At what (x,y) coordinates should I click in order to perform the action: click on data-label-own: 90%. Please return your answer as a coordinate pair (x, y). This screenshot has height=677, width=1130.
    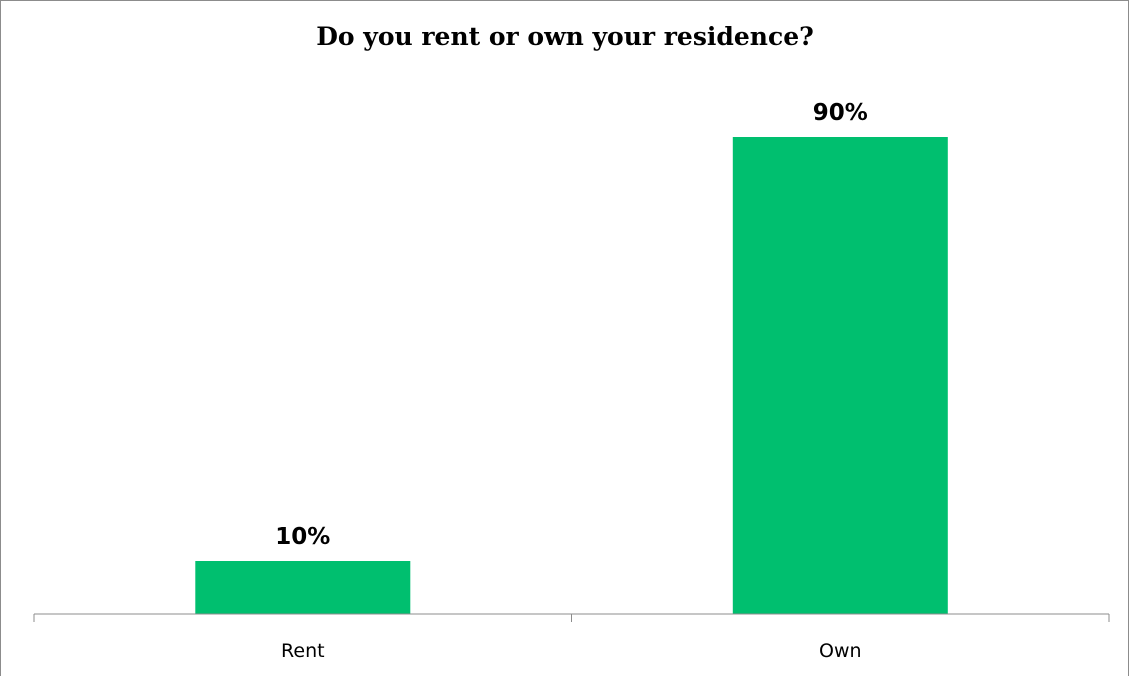
    Looking at the image, I should click on (840, 113).